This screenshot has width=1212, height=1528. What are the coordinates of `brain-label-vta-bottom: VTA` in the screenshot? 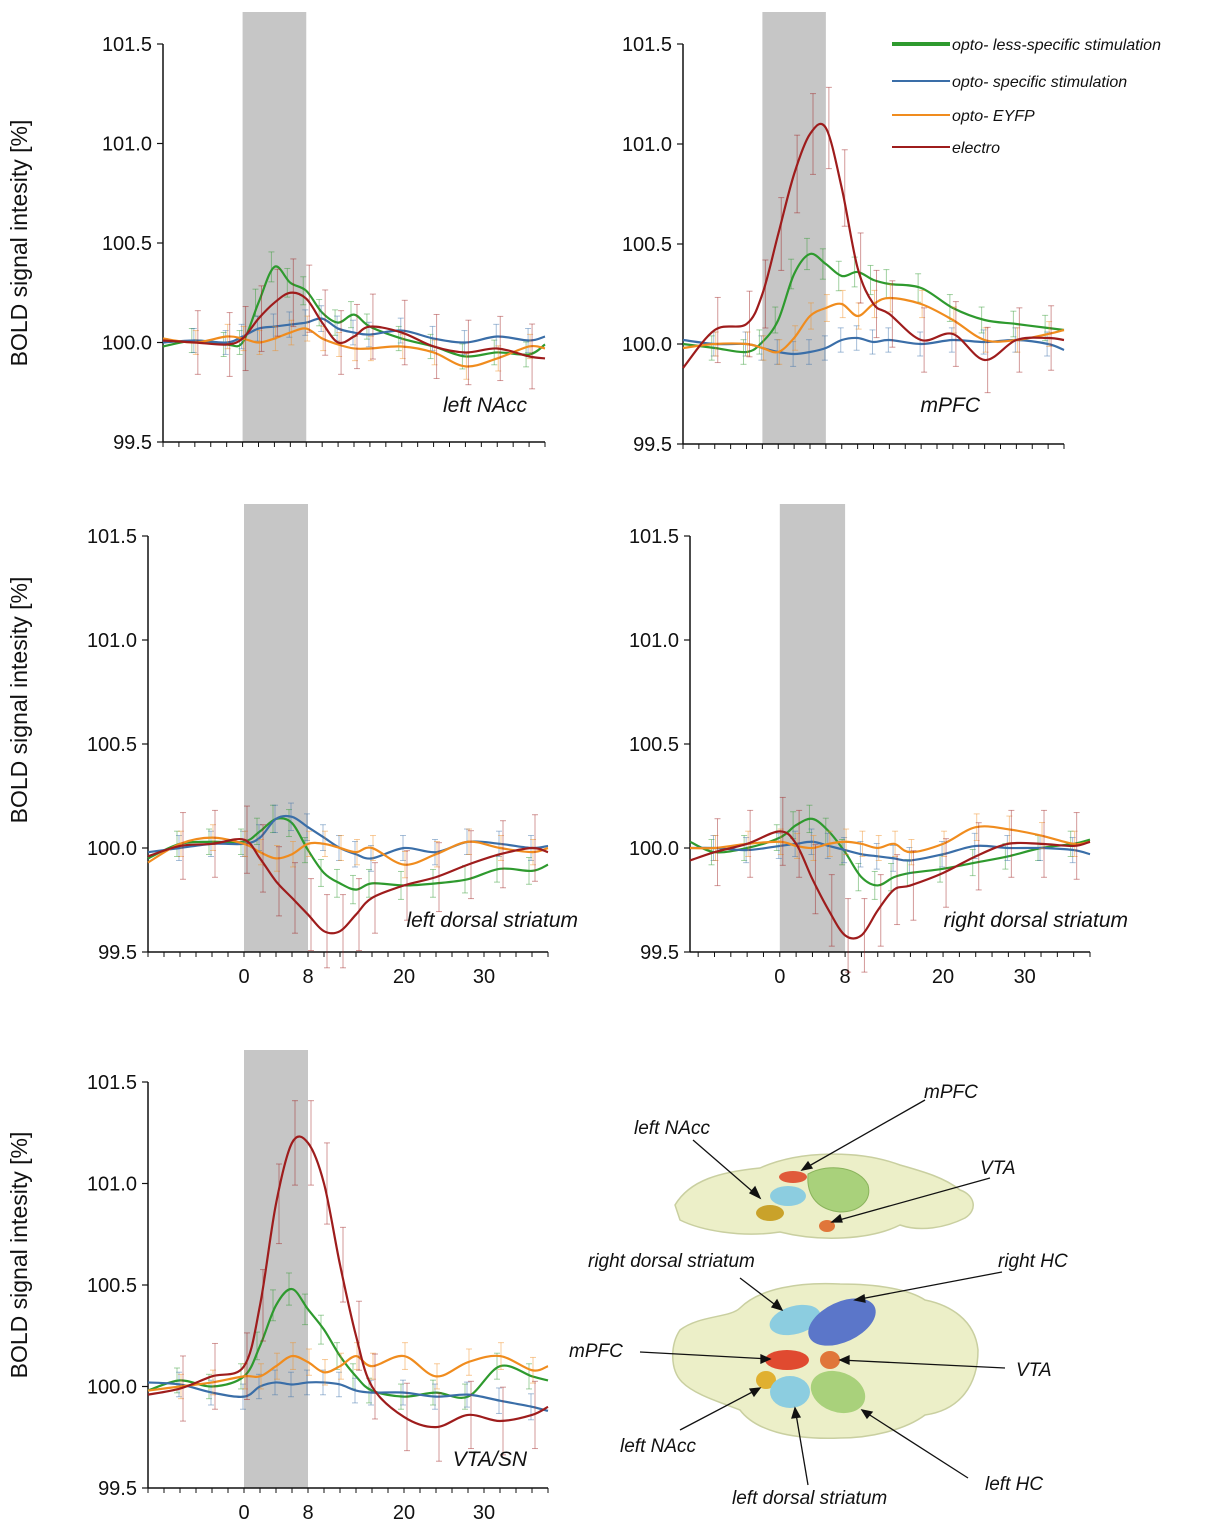 It's located at (1034, 1370).